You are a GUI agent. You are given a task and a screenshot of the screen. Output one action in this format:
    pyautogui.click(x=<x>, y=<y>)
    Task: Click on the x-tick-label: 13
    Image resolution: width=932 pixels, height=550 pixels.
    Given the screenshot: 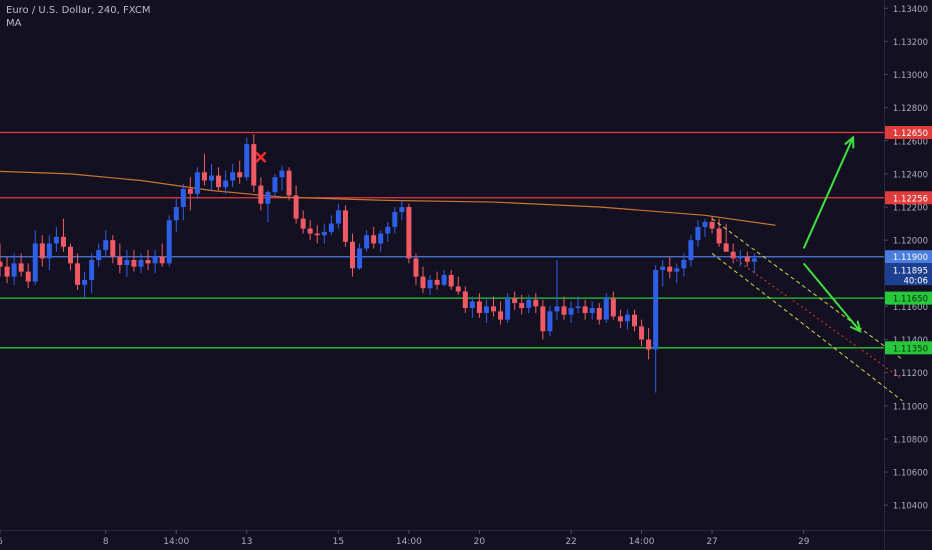 What is the action you would take?
    pyautogui.click(x=246, y=542)
    